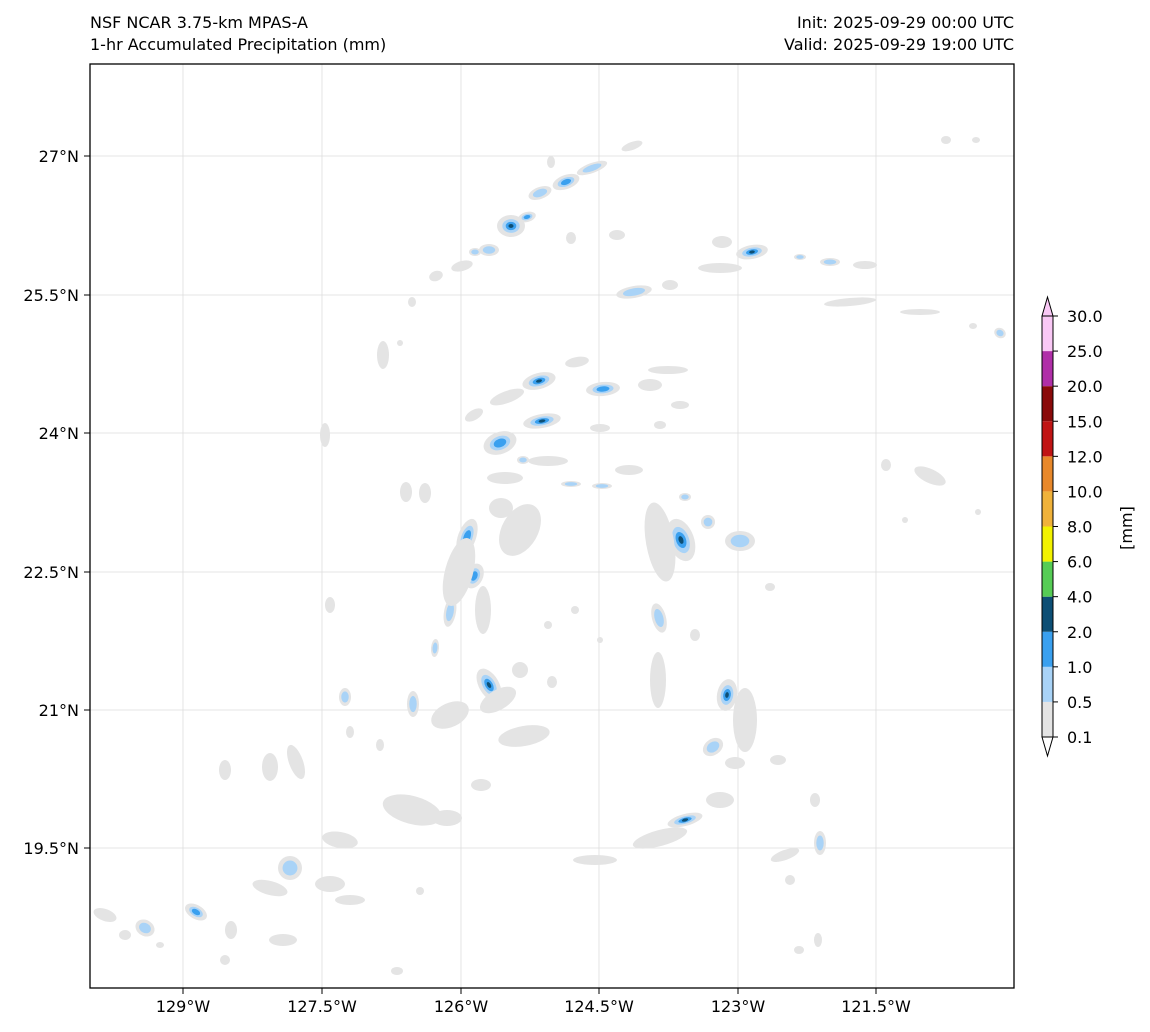 Image resolution: width=1150 pixels, height=1032 pixels. What do you see at coordinates (599, 1006) in the screenshot?
I see `lon-tick-label: 124.5°W` at bounding box center [599, 1006].